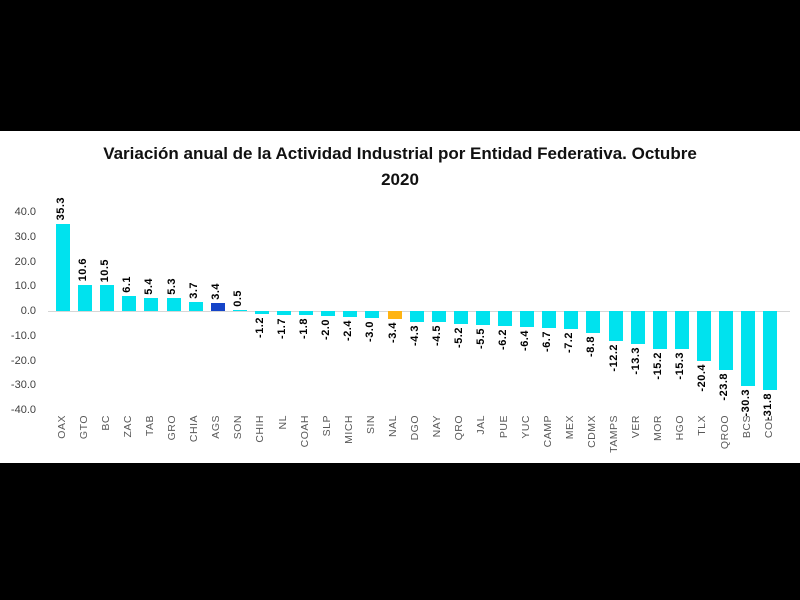 Image resolution: width=800 pixels, height=600 pixels. I want to click on category-label-JAL: JAL, so click(481, 425).